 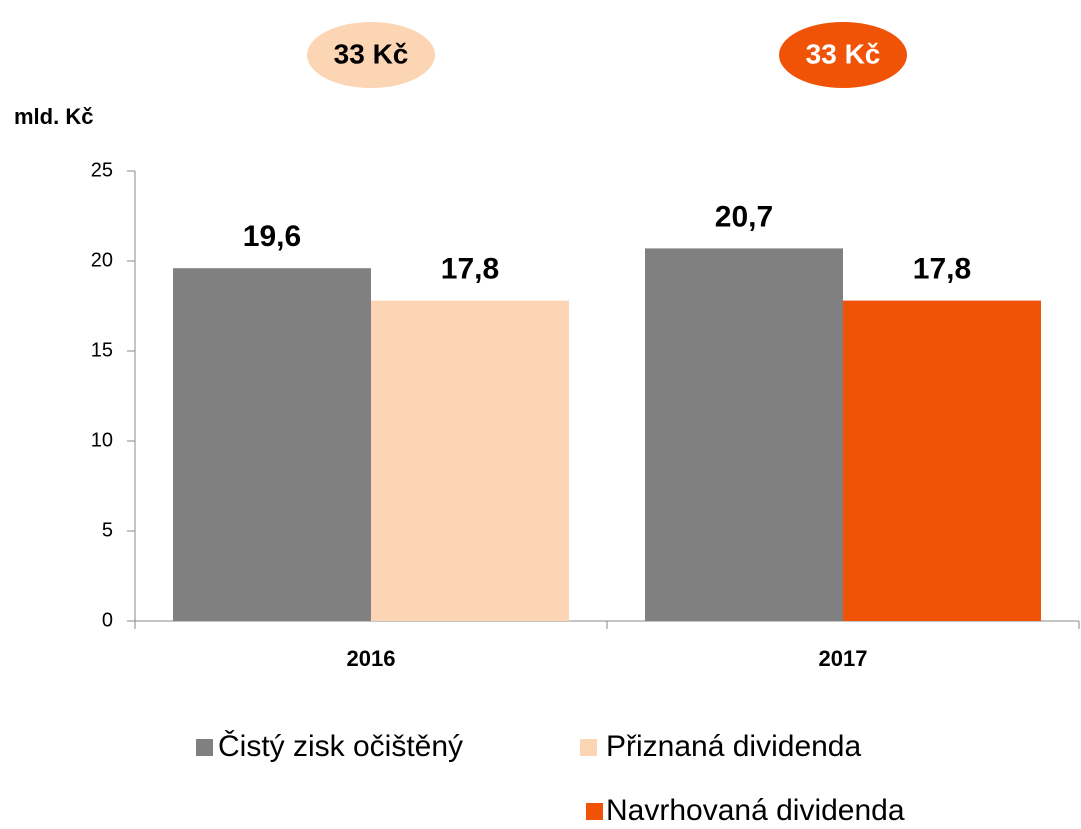 What do you see at coordinates (102, 350) in the screenshot?
I see `y-tick-label: 15` at bounding box center [102, 350].